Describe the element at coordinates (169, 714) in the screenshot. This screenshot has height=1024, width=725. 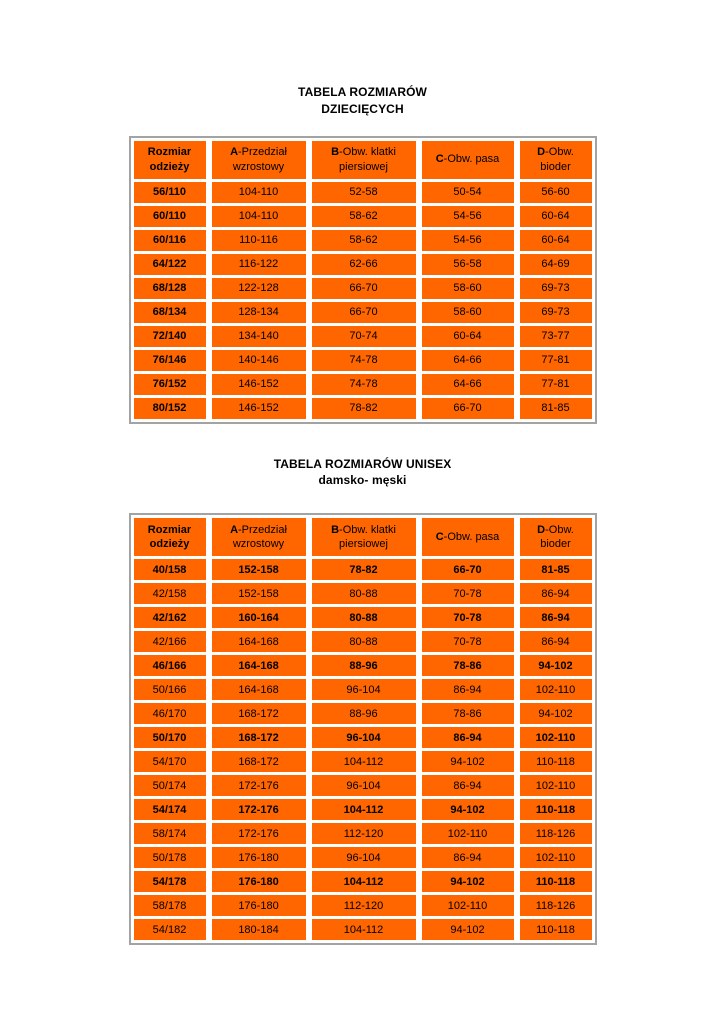
I see `size-cell: 46/170` at that location.